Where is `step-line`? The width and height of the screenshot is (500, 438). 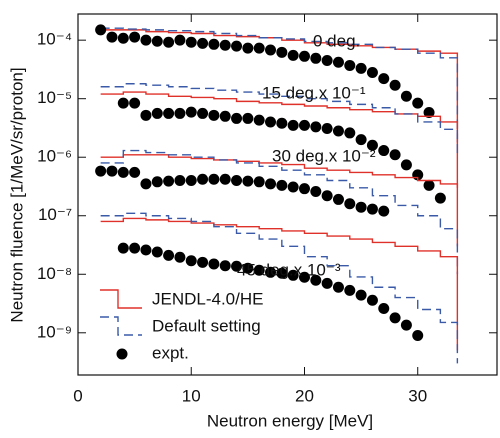
step-line is located at coordinates (279, 120).